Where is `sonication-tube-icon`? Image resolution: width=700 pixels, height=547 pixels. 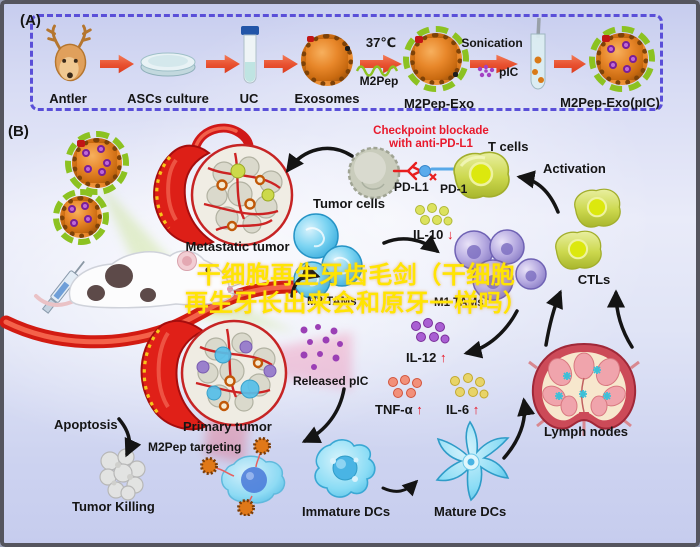 sonication-tube-icon is located at coordinates (538, 54).